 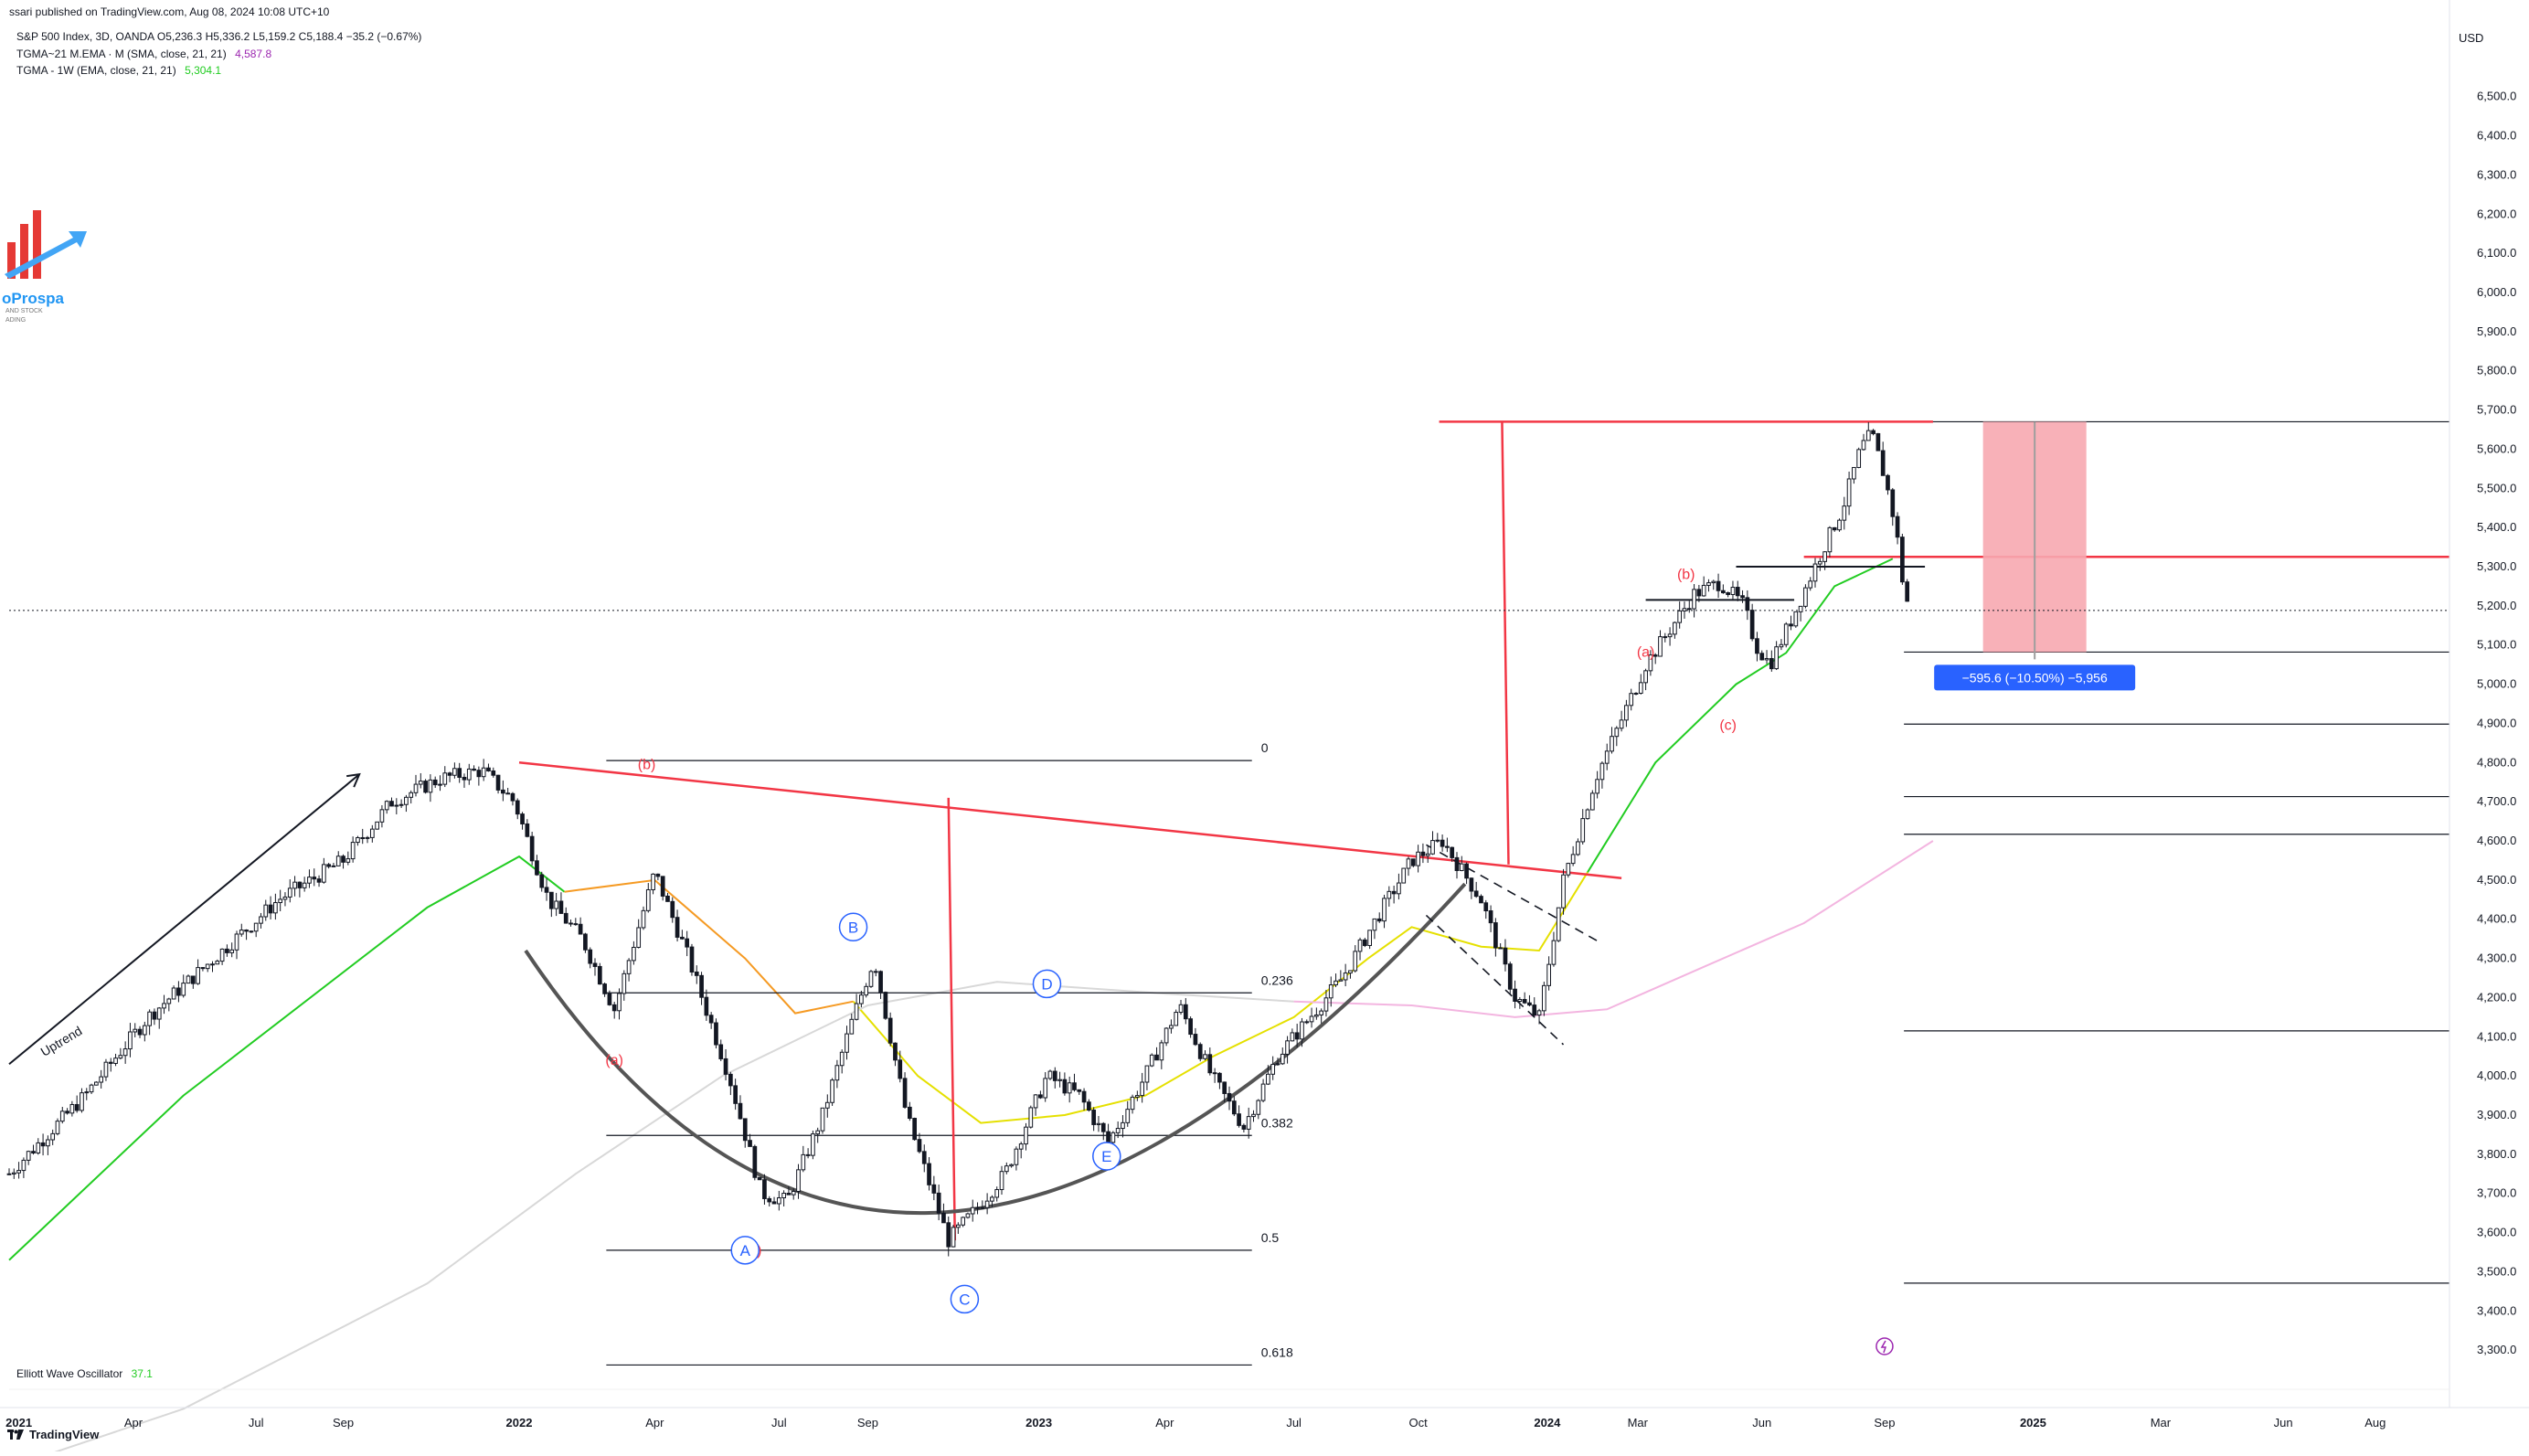 What do you see at coordinates (1613, 929) in the screenshot?
I see `moving-average-line` at bounding box center [1613, 929].